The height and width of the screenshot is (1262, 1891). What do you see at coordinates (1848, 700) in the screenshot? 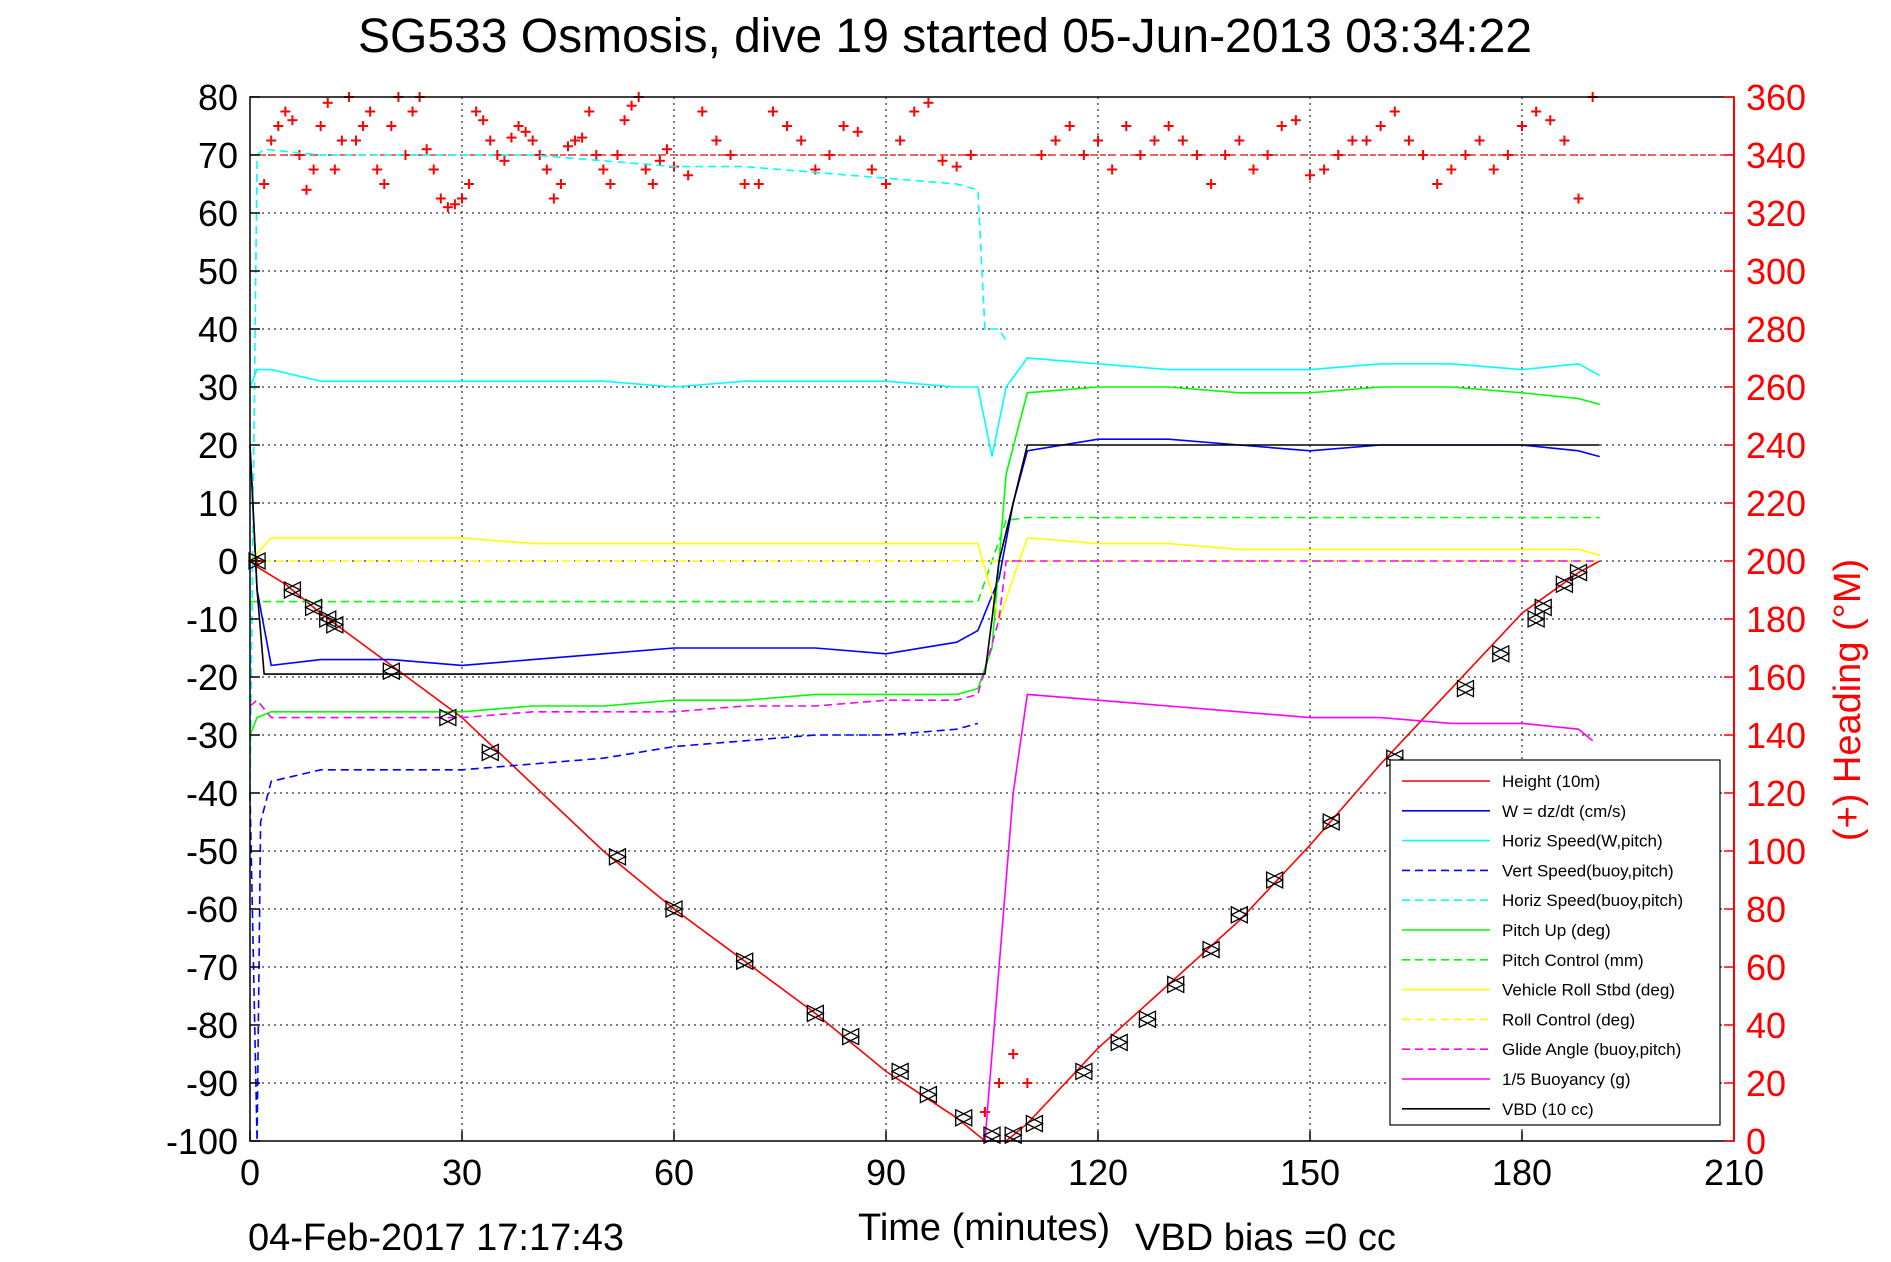
I see `y-axis-right-label: (+) Heading (°M)` at bounding box center [1848, 700].